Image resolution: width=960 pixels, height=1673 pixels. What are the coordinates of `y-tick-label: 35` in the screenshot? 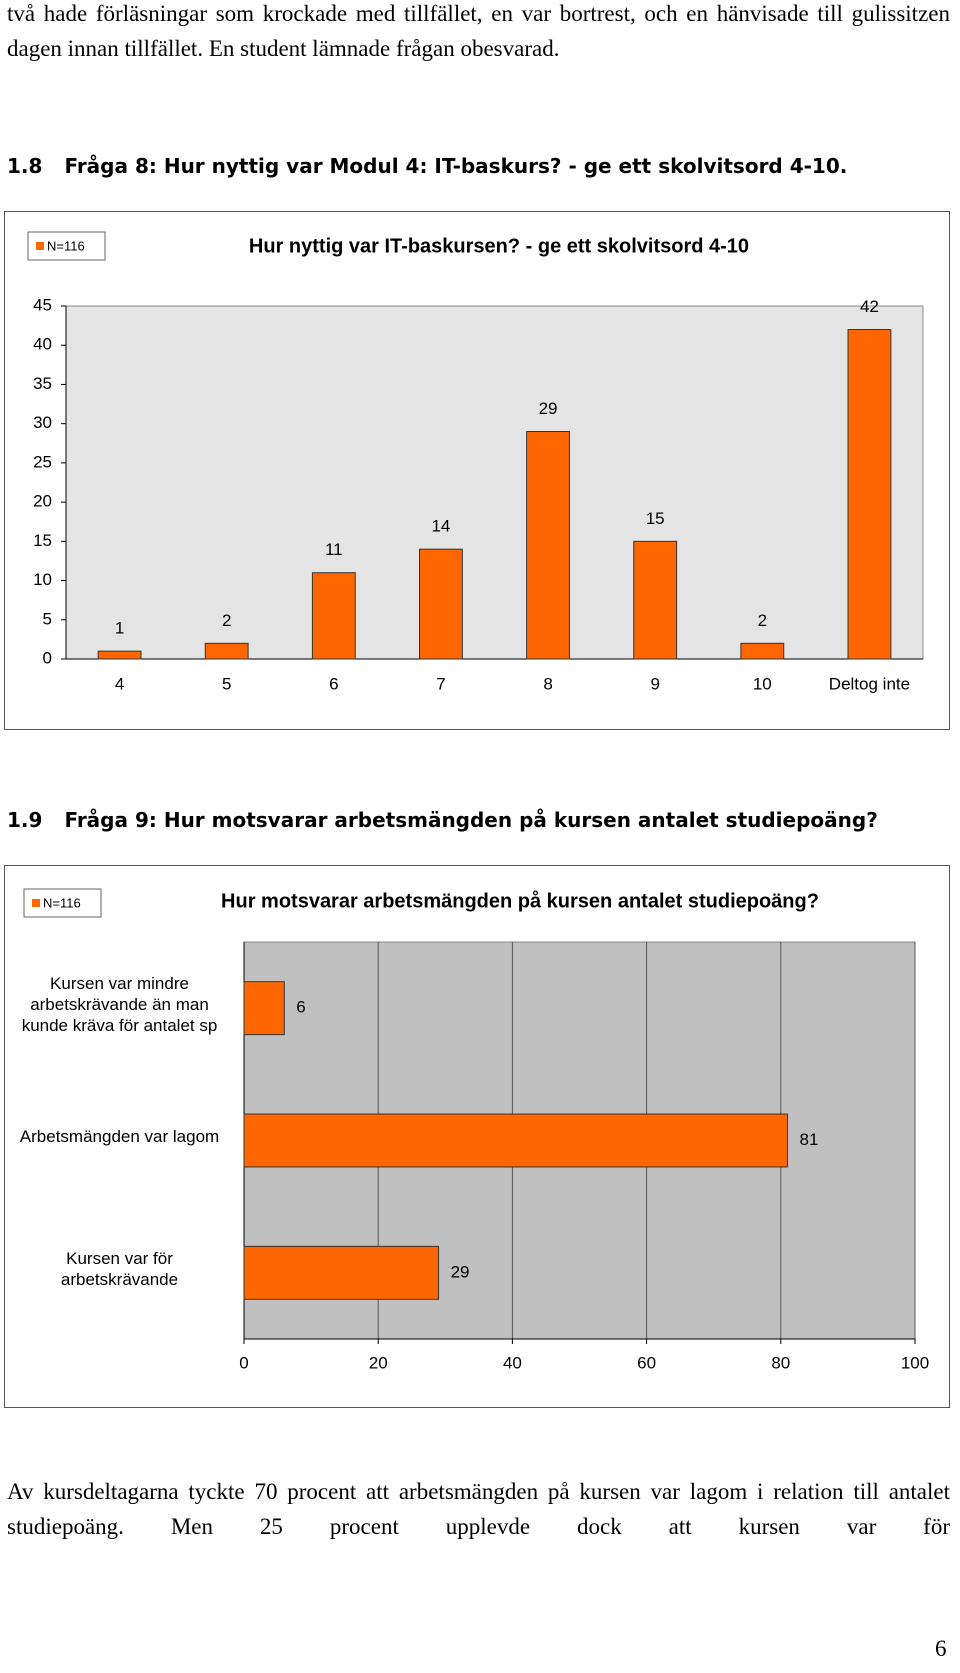 It's located at (42, 383).